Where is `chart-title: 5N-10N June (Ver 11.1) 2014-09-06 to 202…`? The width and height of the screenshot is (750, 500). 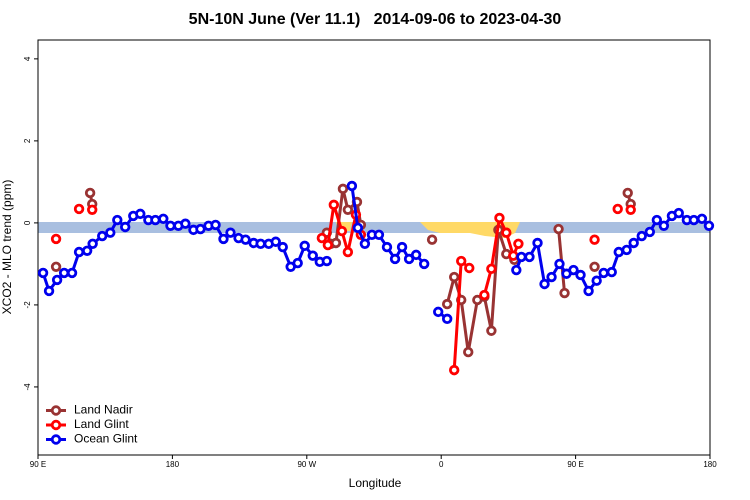
chart-title: 5N-10N June (Ver 11.1) 2014-09-06 to 202… is located at coordinates (375, 19).